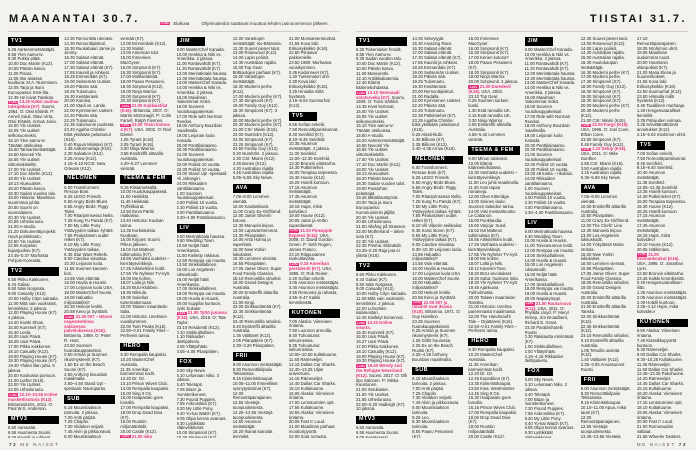 Image resolution: width=696 pixels, height=450 pixels. I want to click on listing-entry: 22.55 Korpelan kujanjuoksu (K7)., so click(24, 248).